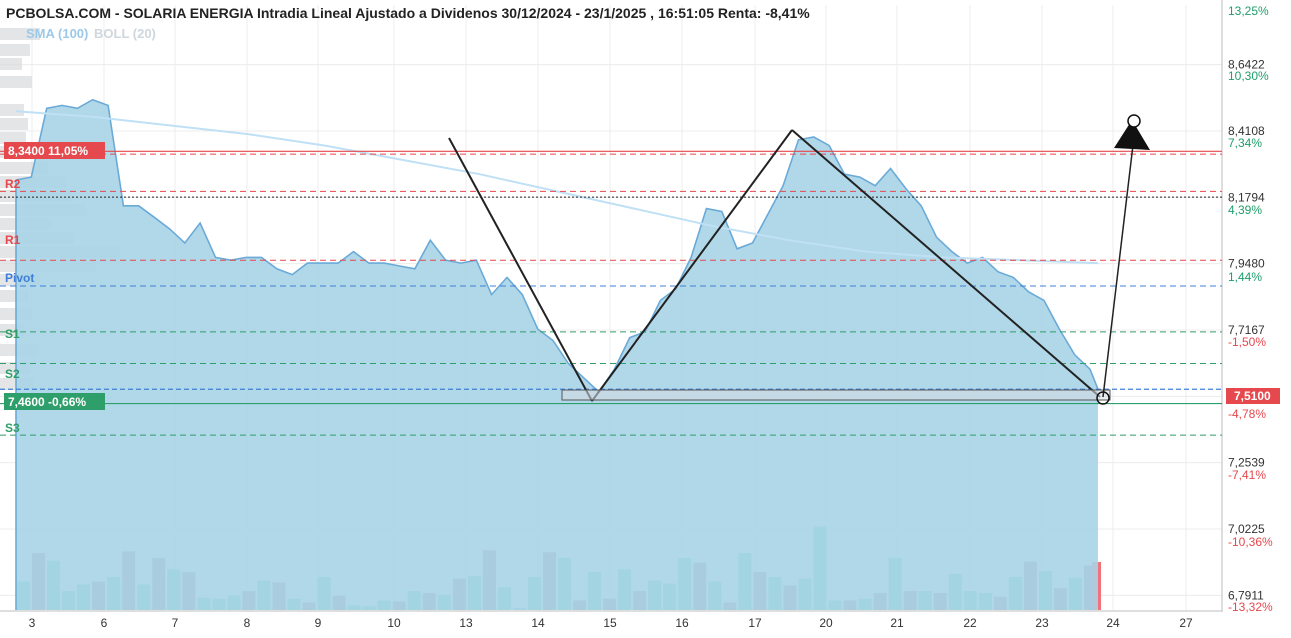 The image size is (1291, 638). Describe the element at coordinates (104, 623) in the screenshot. I see `x-tick-label: 6` at that location.